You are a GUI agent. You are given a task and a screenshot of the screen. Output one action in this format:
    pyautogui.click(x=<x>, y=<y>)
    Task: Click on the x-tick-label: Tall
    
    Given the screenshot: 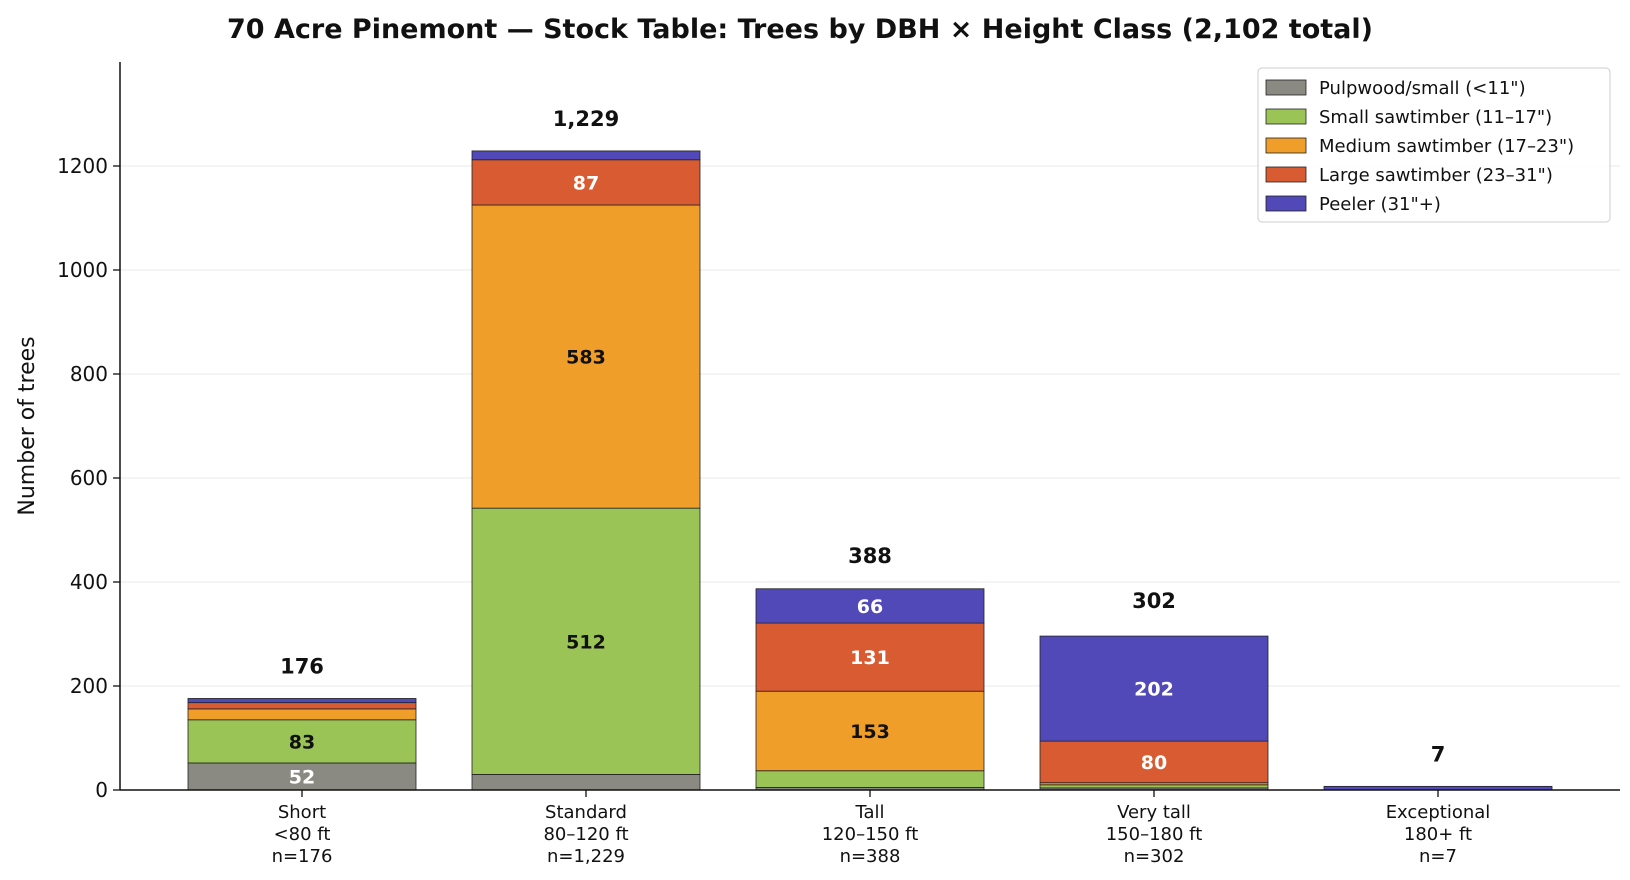 What is the action you would take?
    pyautogui.click(x=869, y=812)
    